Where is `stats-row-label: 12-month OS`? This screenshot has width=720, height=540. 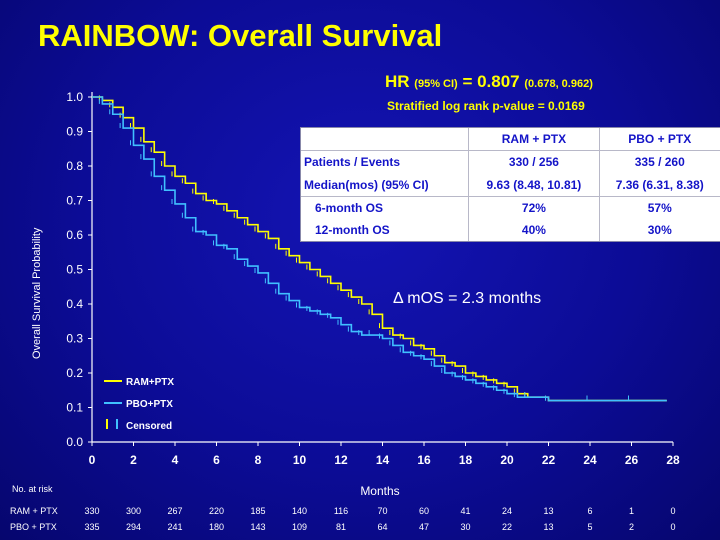
stats-row-label: 12-month OS is located at coordinates (352, 230).